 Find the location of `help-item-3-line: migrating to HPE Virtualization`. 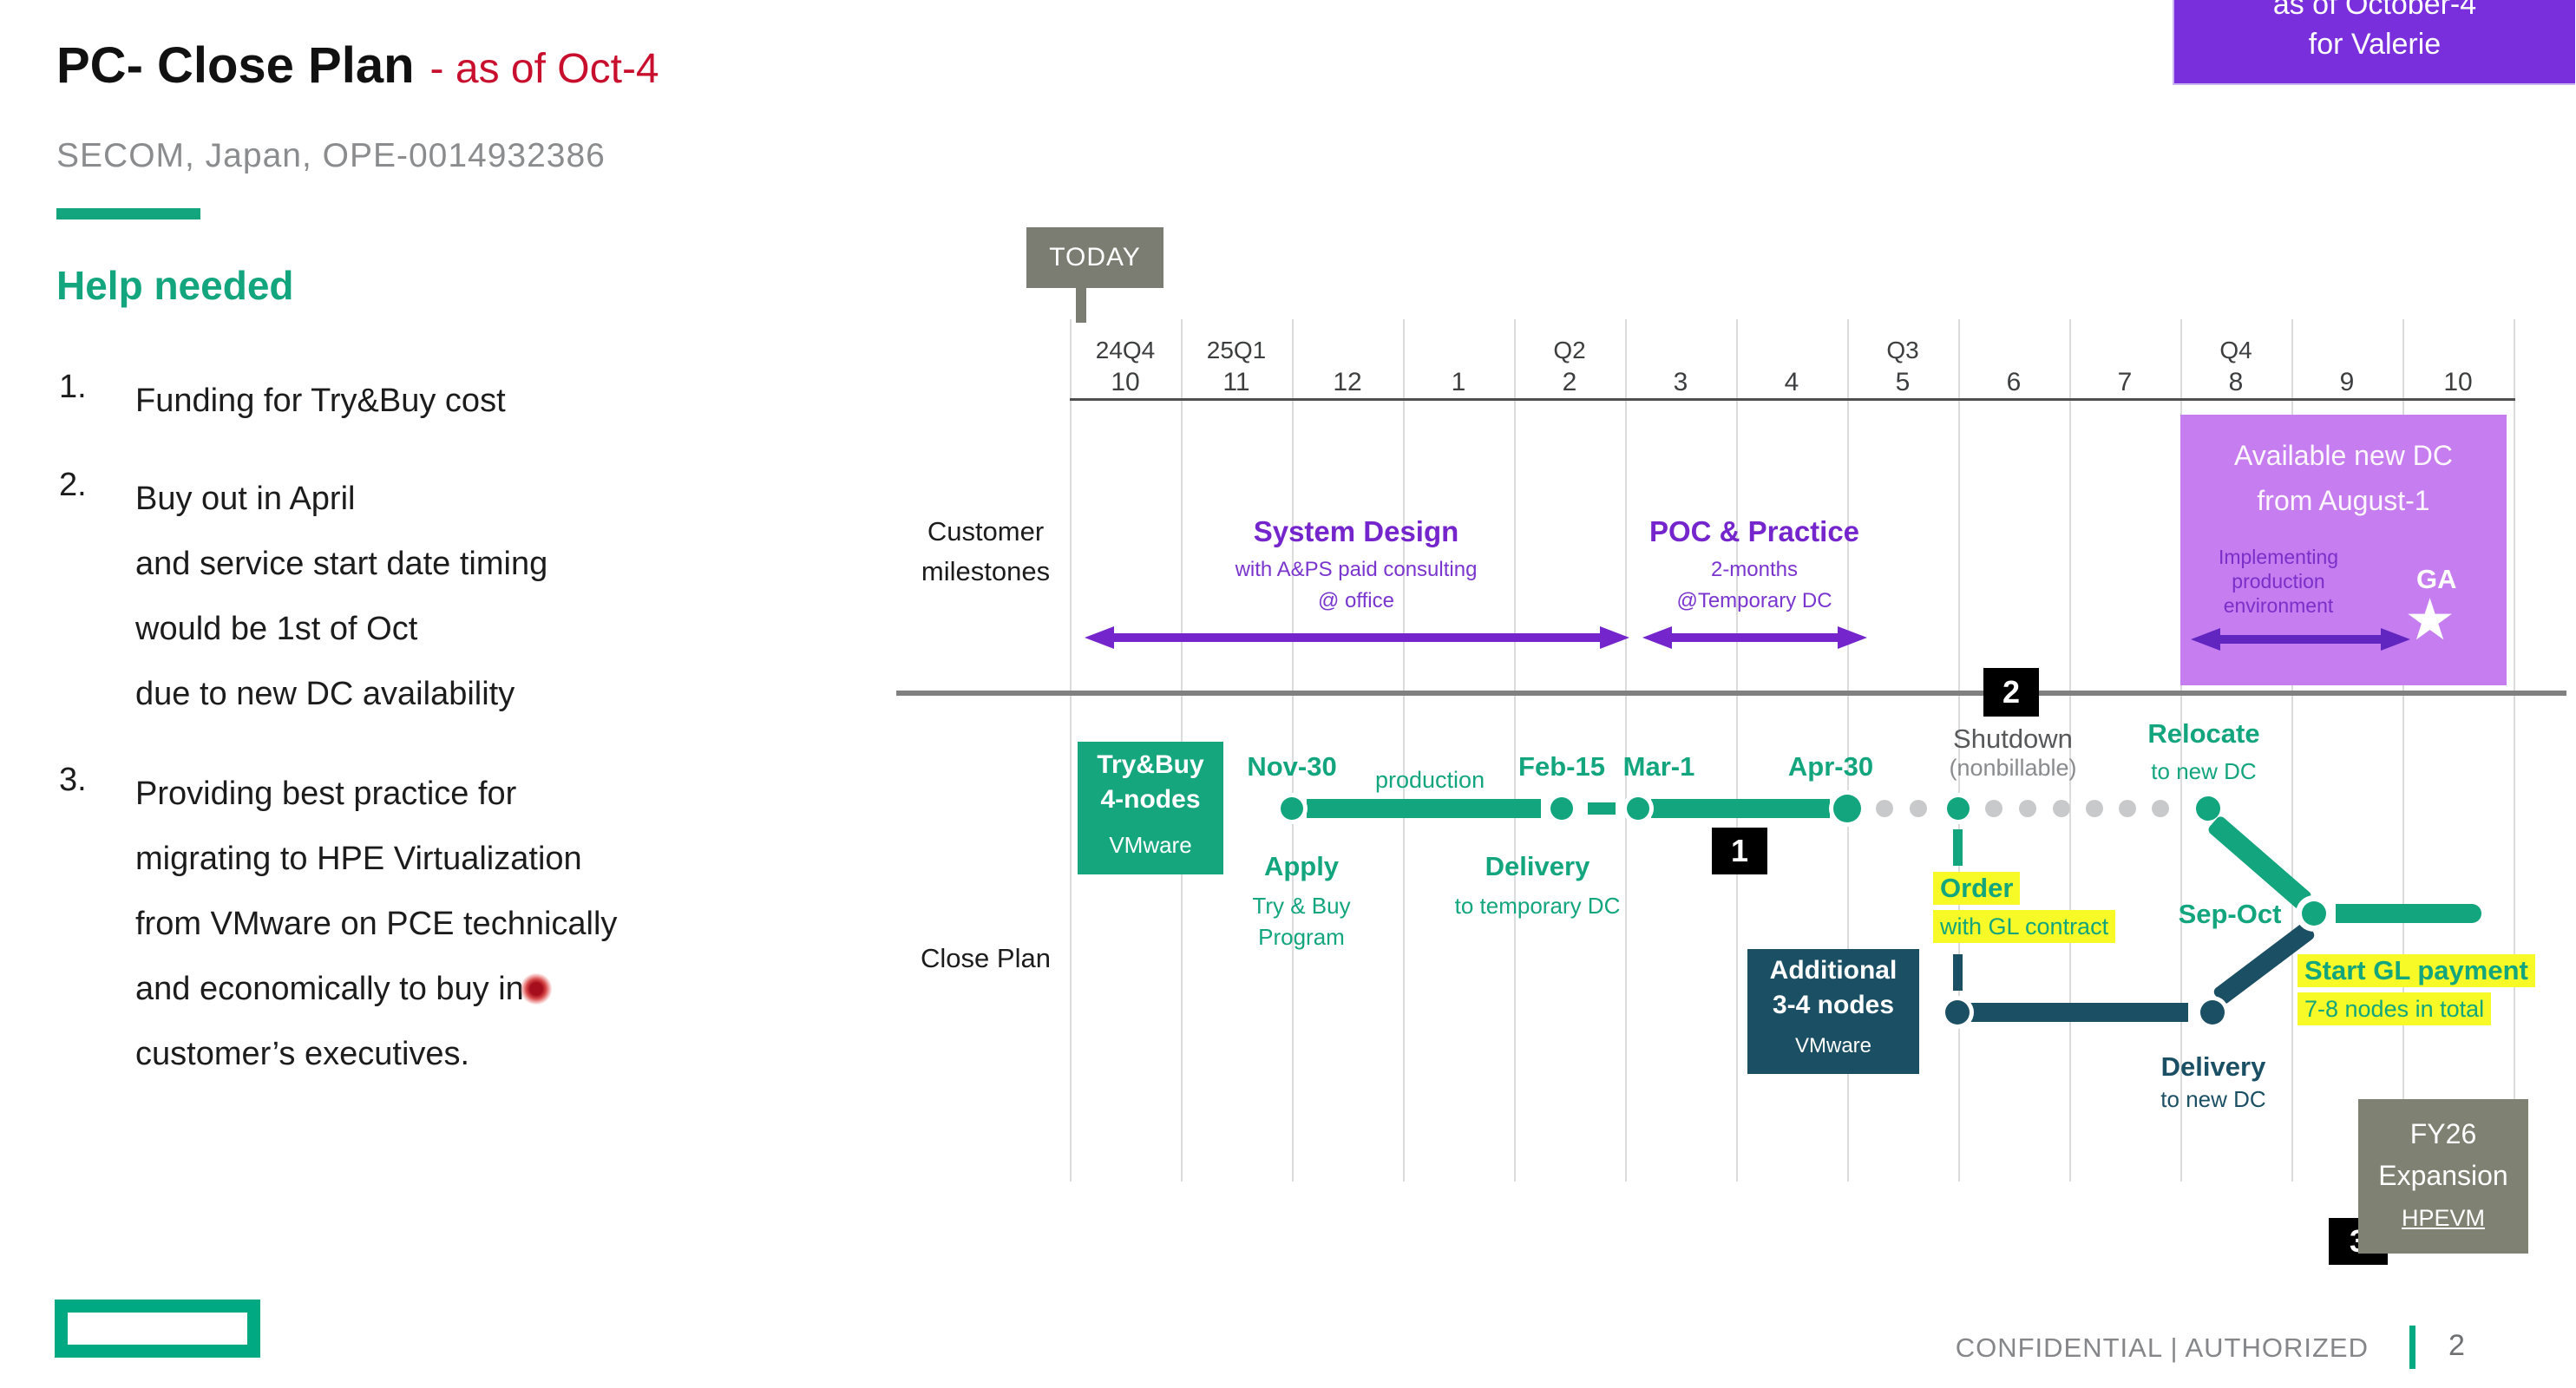

help-item-3-line: migrating to HPE Virtualization is located at coordinates (358, 859).